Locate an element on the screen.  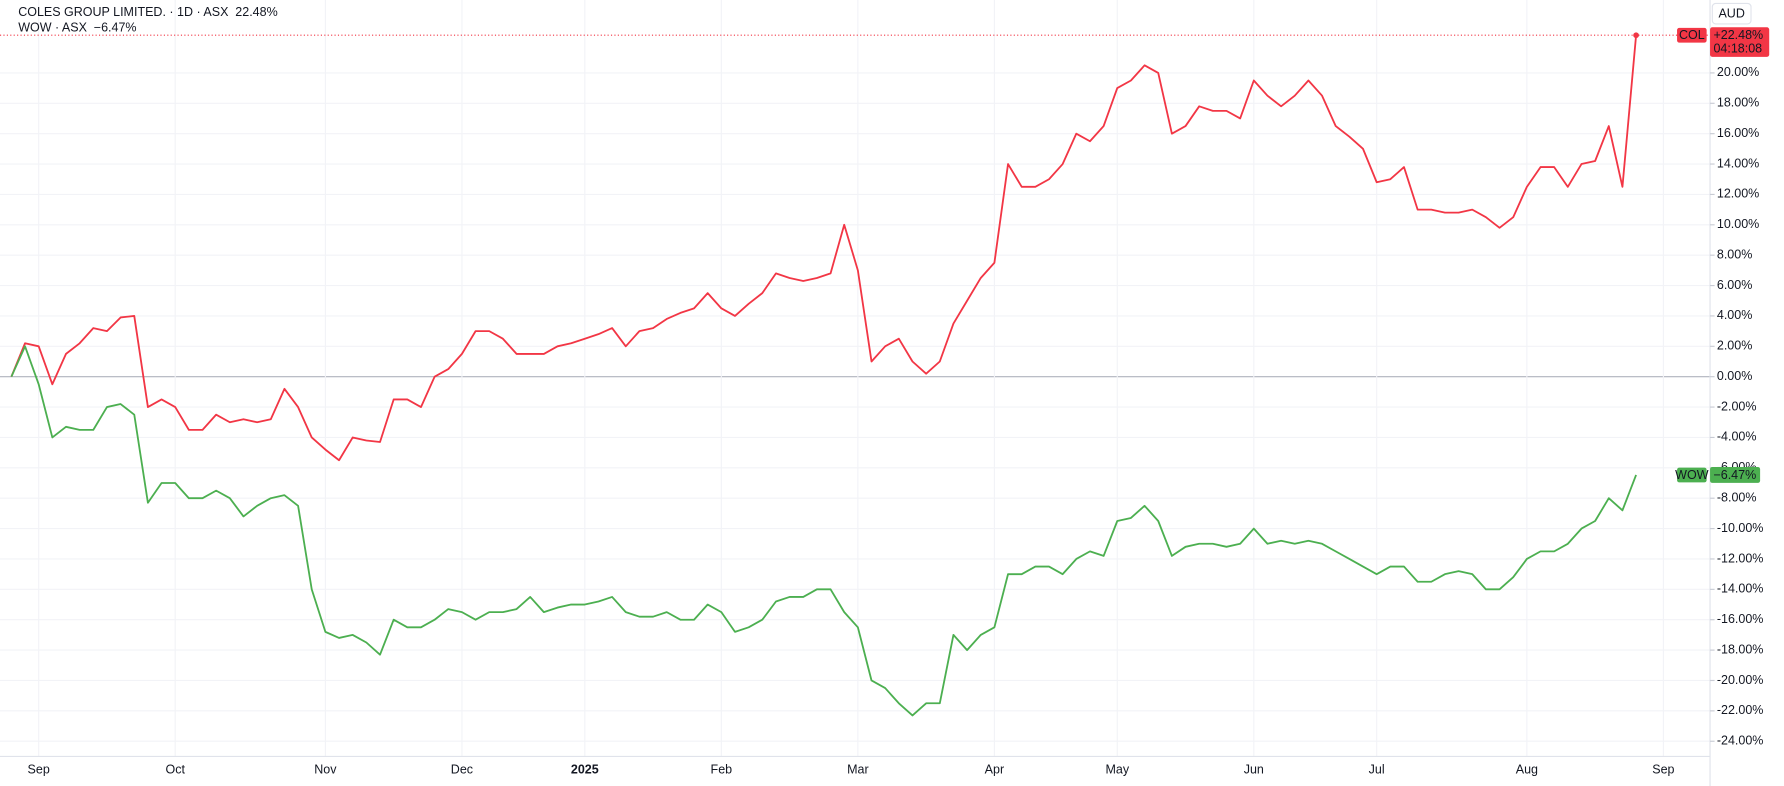
legend-name: COLES GROUP LIMITED. · 1D · ASX is located at coordinates (123, 12).